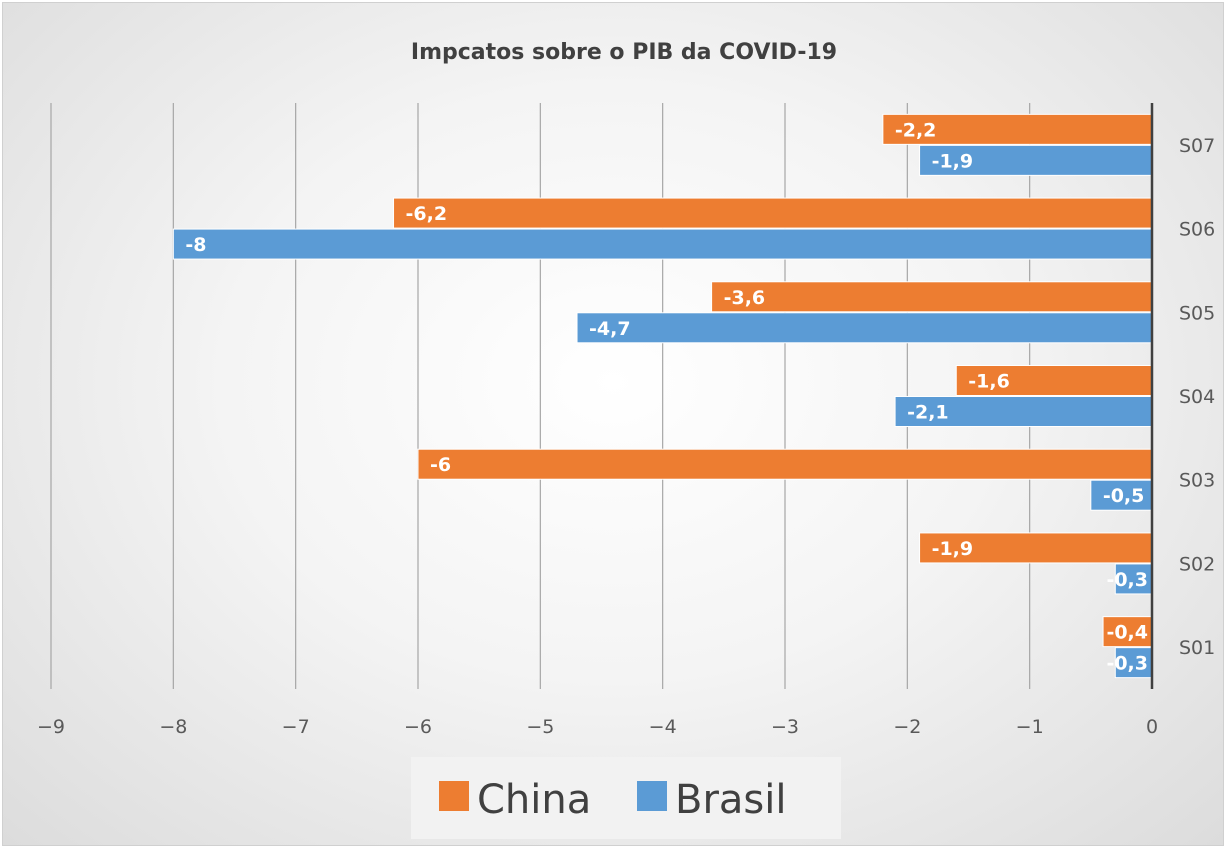  Describe the element at coordinates (610, 329) in the screenshot. I see `data-label: -4,7` at that location.